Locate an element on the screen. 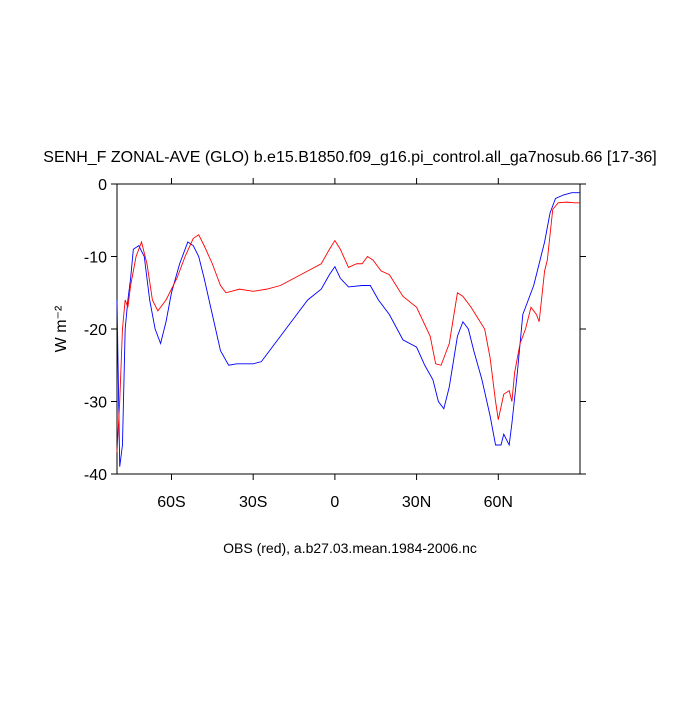 Image resolution: width=700 pixels, height=705 pixels. y-tick-label: -20 is located at coordinates (95, 330).